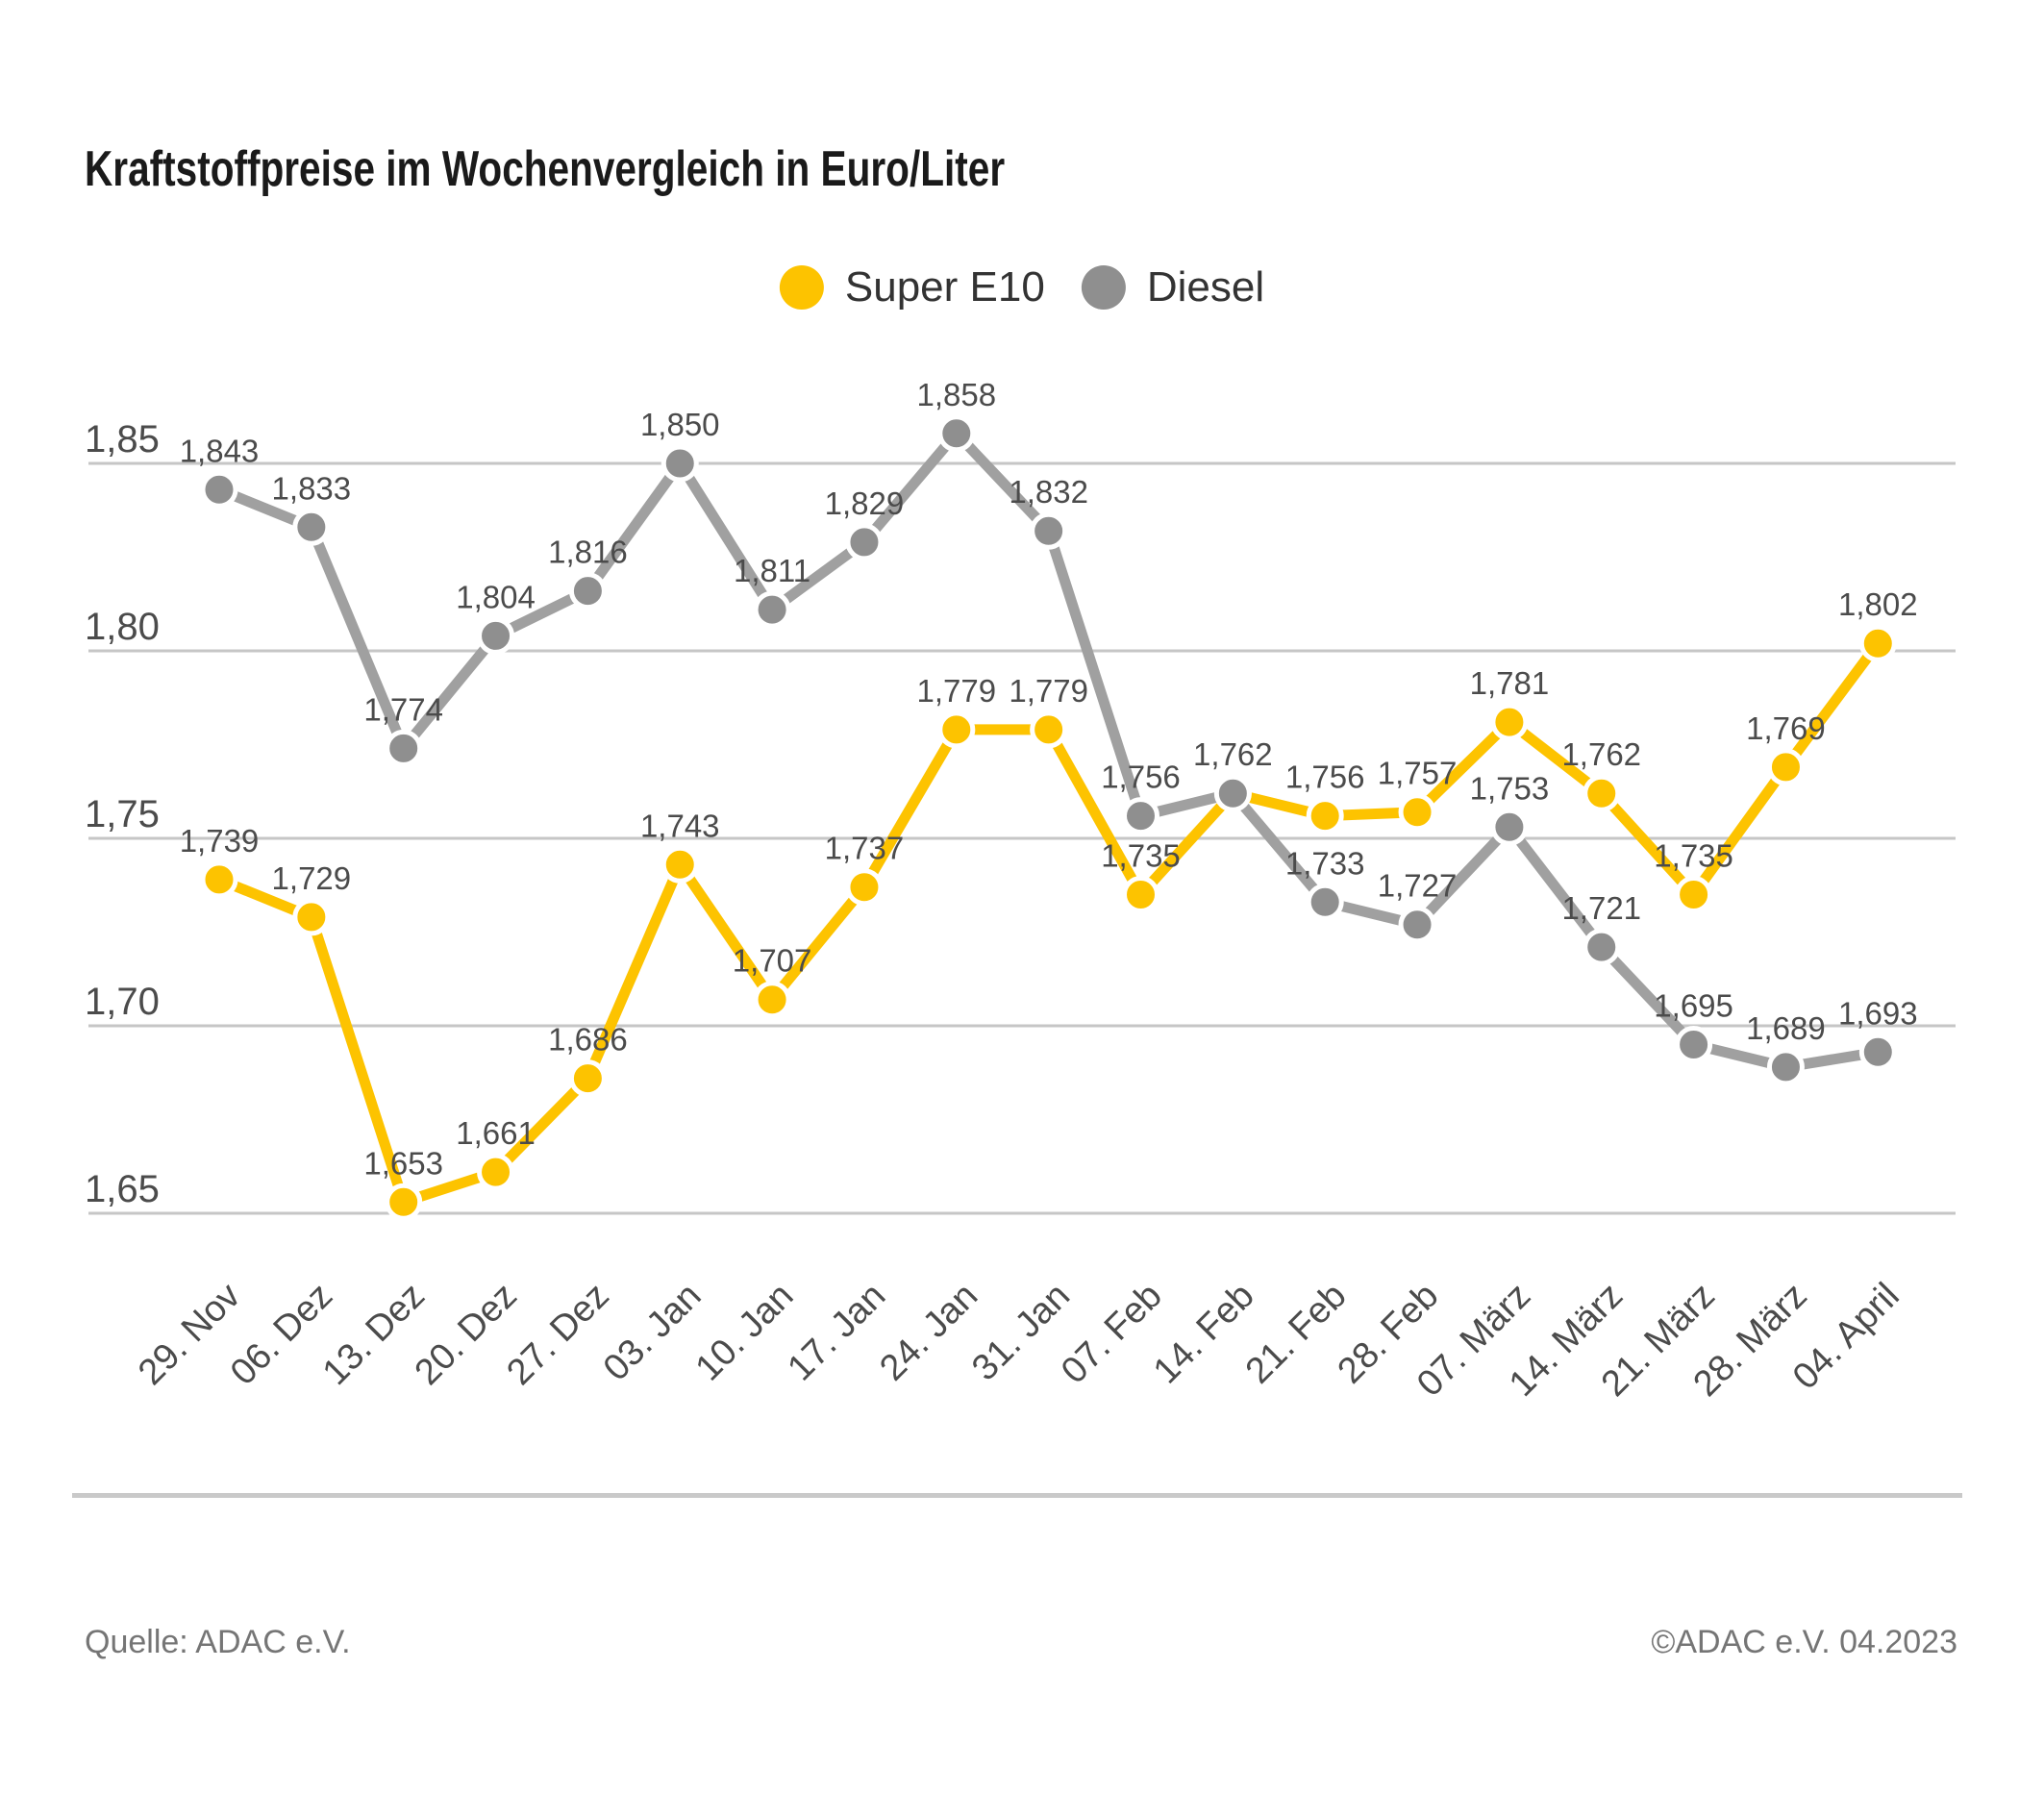 This screenshot has width=2044, height=1793. I want to click on data-point-label-diesel-29-nov: 1,843, so click(220, 450).